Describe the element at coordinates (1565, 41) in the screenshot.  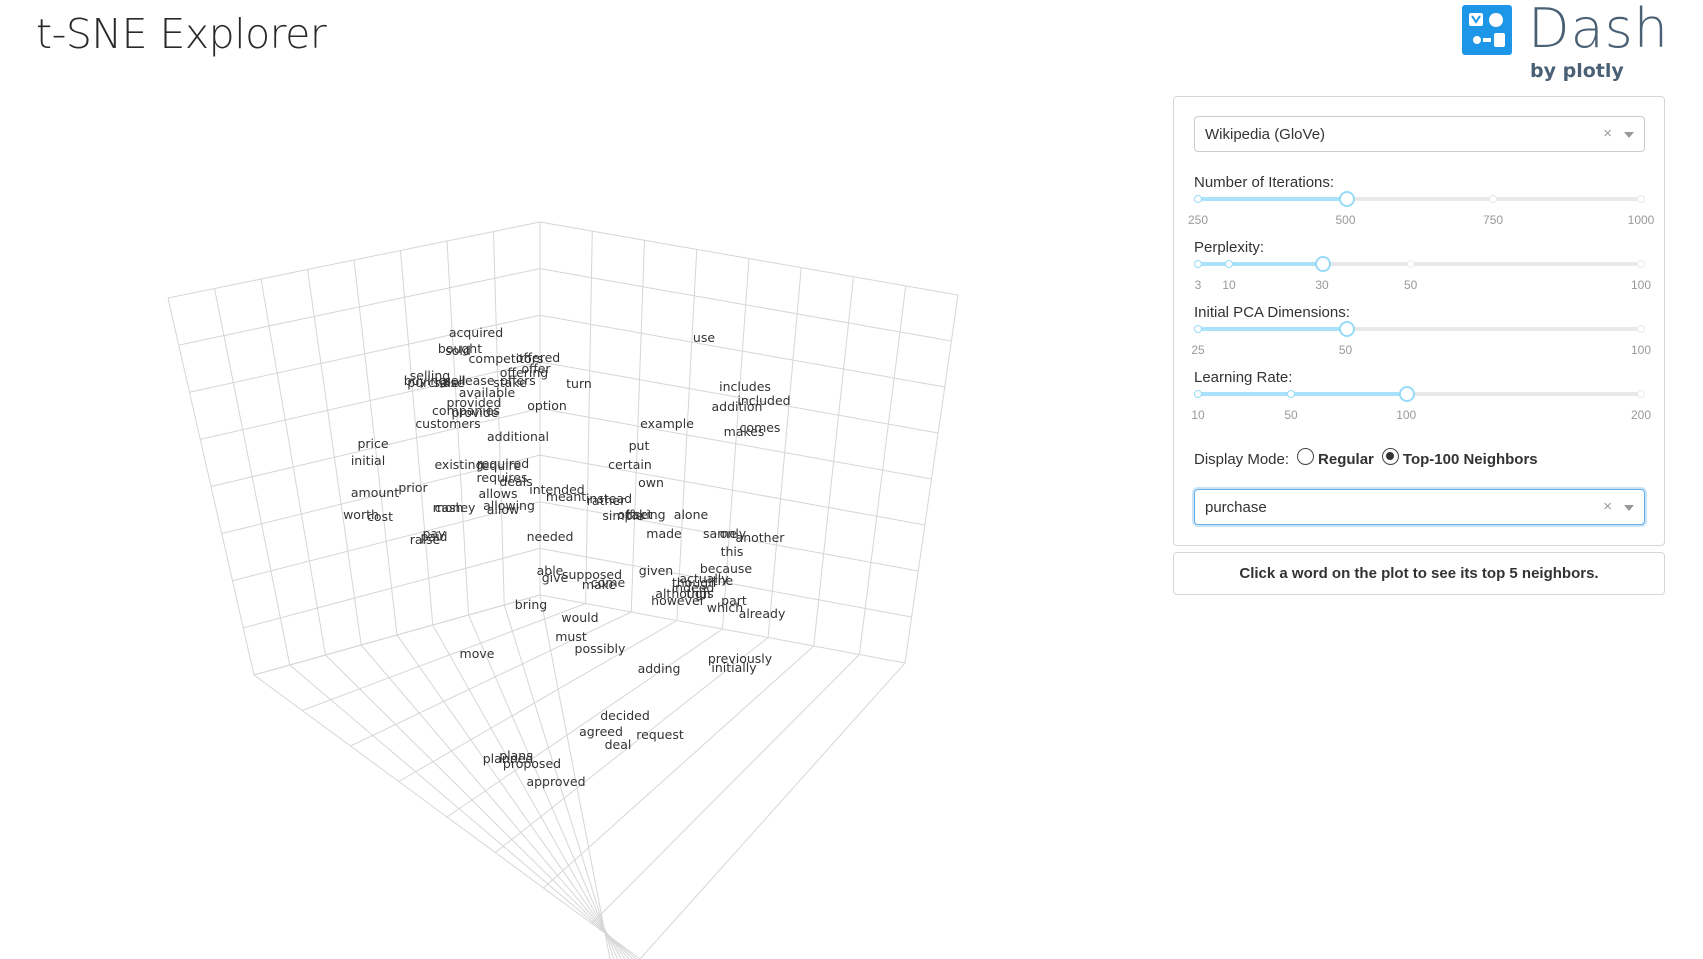
I see `dash-logo: Dash by plotly` at that location.